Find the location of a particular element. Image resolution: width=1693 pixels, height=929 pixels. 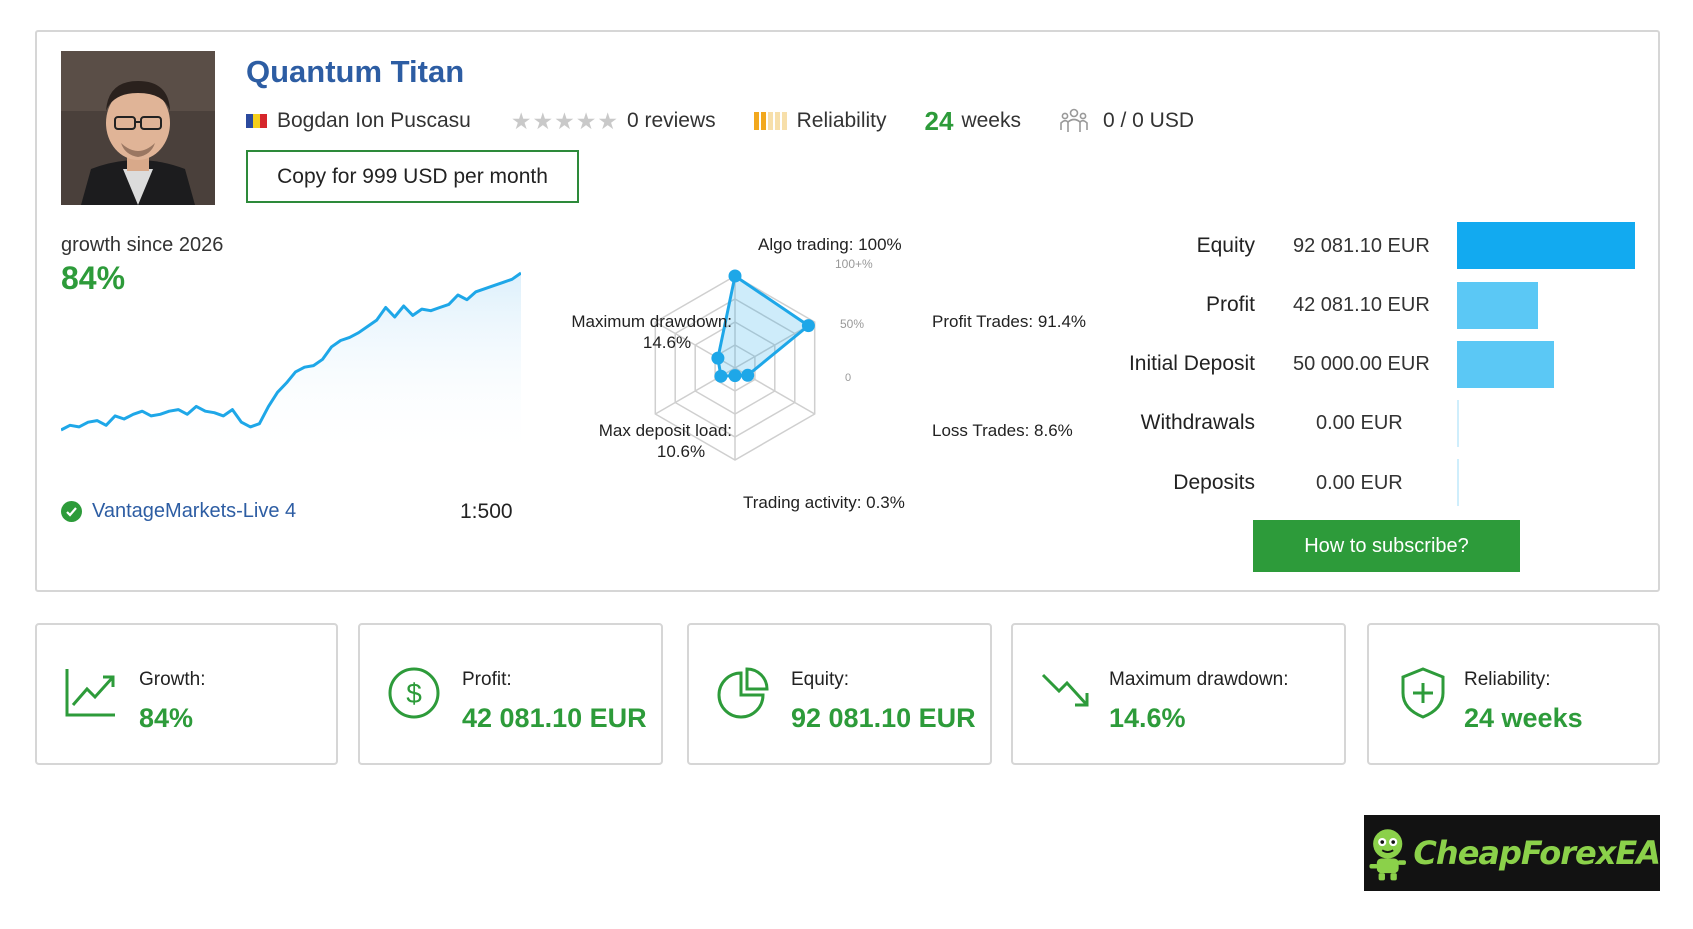

equity-card-value: 92 081.10 EUR is located at coordinates (883, 718).